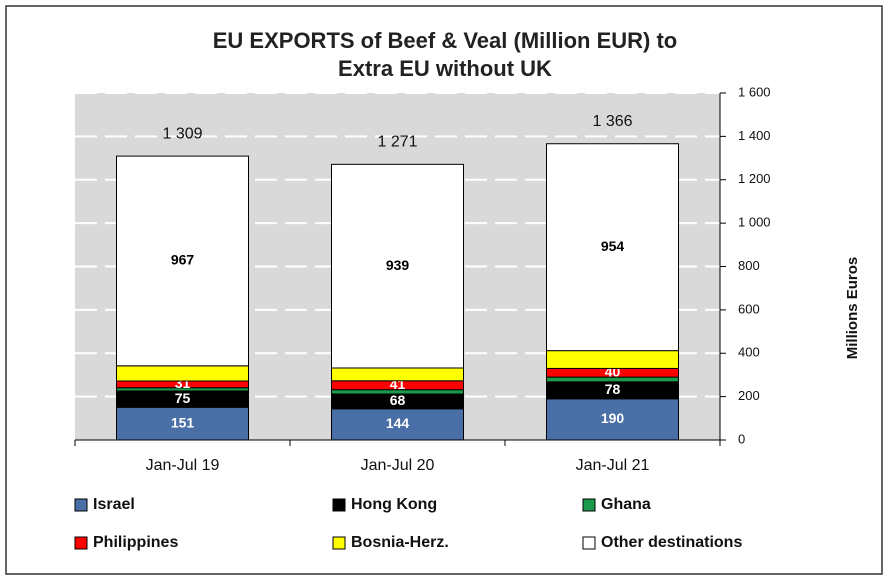  I want to click on data-label: 144, so click(398, 423).